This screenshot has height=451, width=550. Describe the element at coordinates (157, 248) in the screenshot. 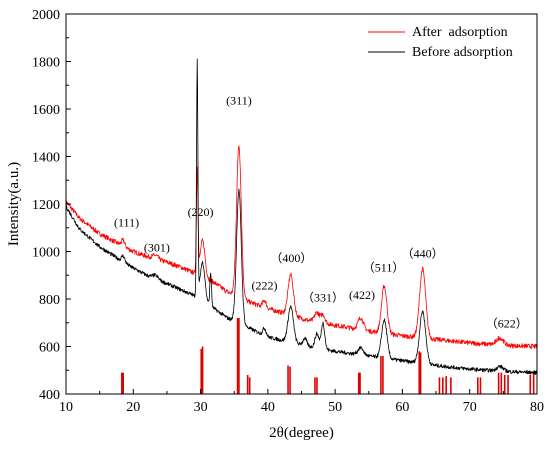

I see `peak-label-1: (301)` at that location.